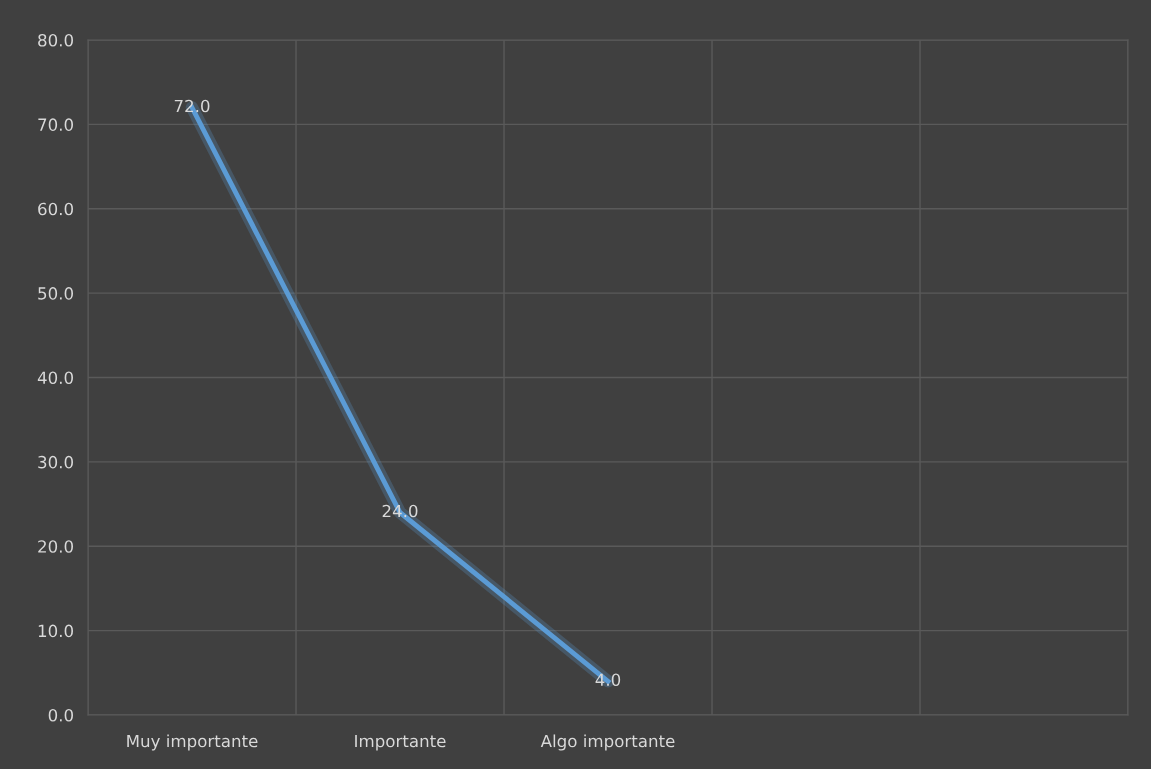 Image resolution: width=1151 pixels, height=769 pixels. I want to click on y-tick-label: 60.0, so click(55, 209).